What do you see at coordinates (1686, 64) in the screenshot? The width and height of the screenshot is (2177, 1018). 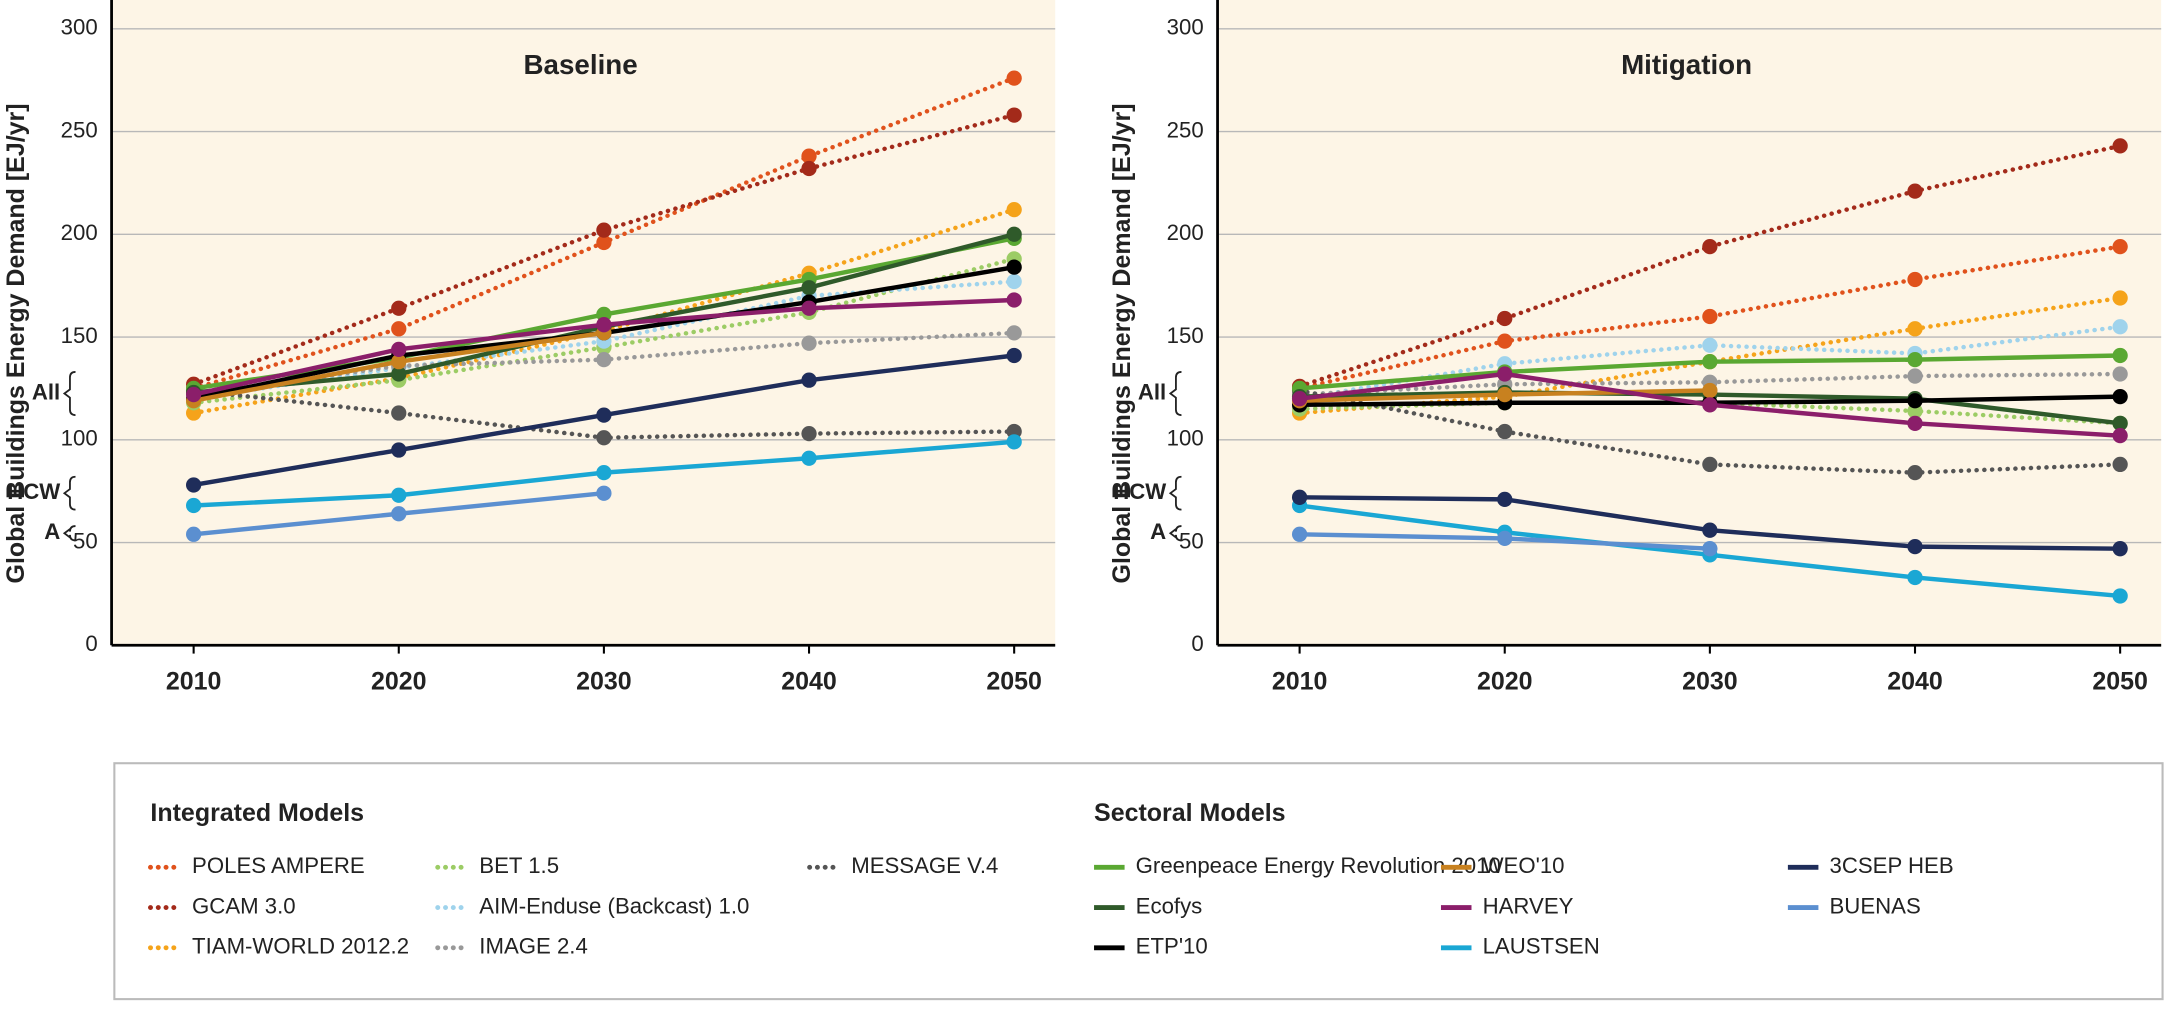 I see `chart-title: Mitigation` at bounding box center [1686, 64].